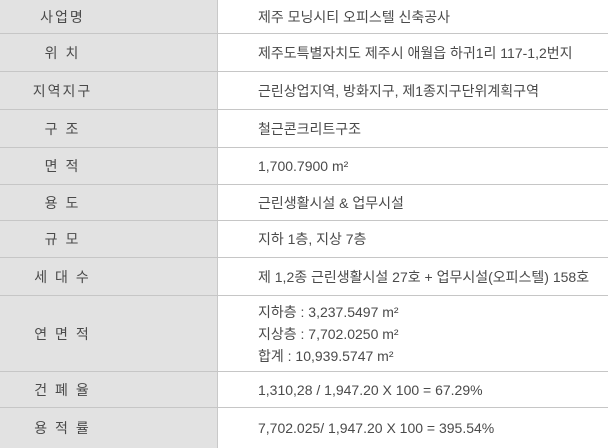  Describe the element at coordinates (328, 333) in the screenshot. I see `gross-area-above-ground: 지상층 : 7,702.0250 m²` at that location.